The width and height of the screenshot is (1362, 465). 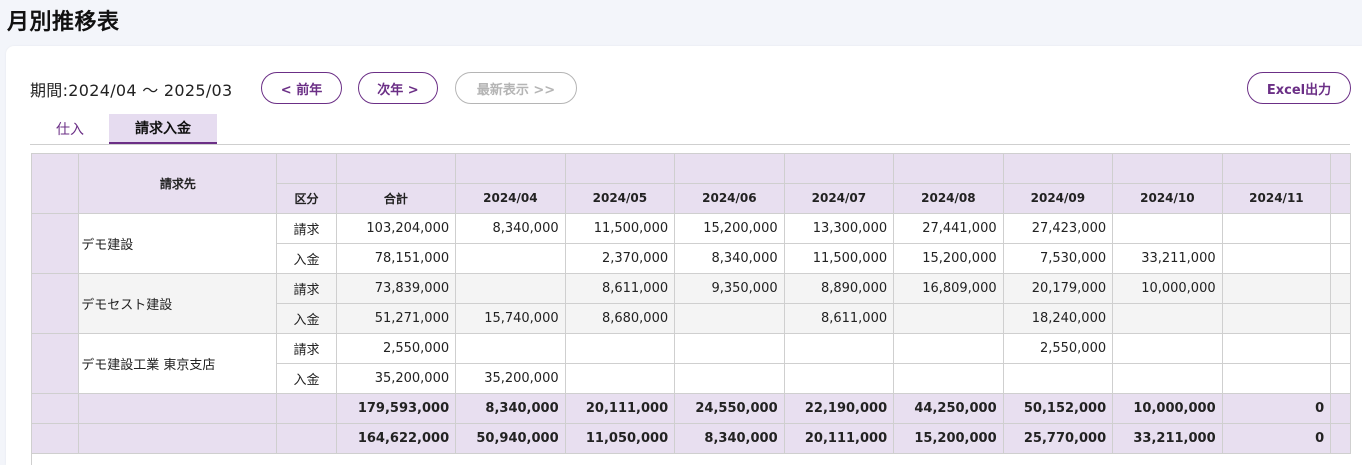 I want to click on month-value-cell: 18,240,000, so click(x=1058, y=318).